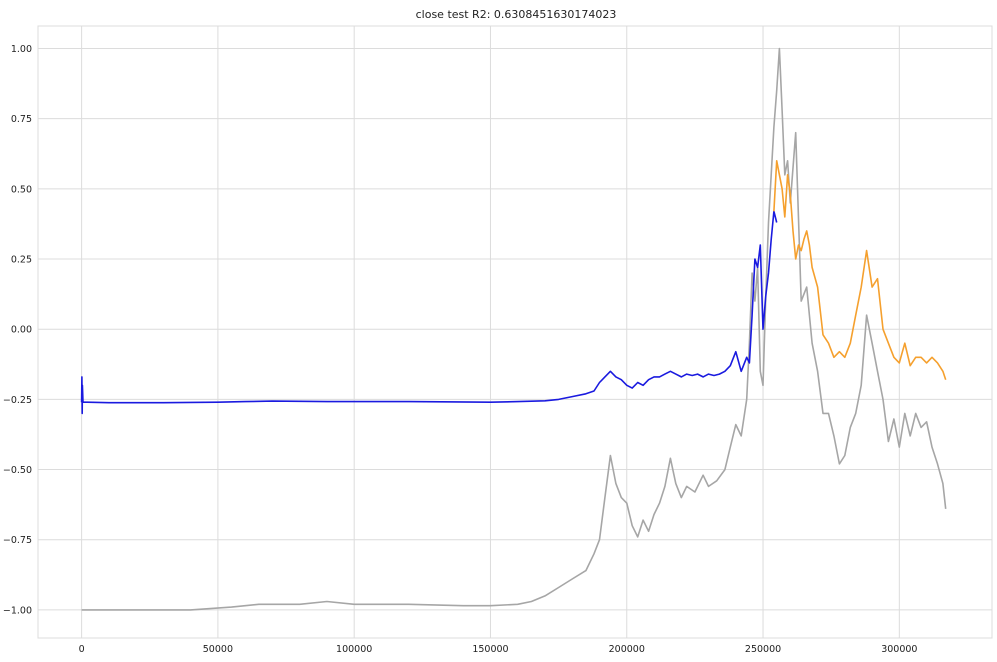  What do you see at coordinates (490, 649) in the screenshot?
I see `x-tick-label: 150000` at bounding box center [490, 649].